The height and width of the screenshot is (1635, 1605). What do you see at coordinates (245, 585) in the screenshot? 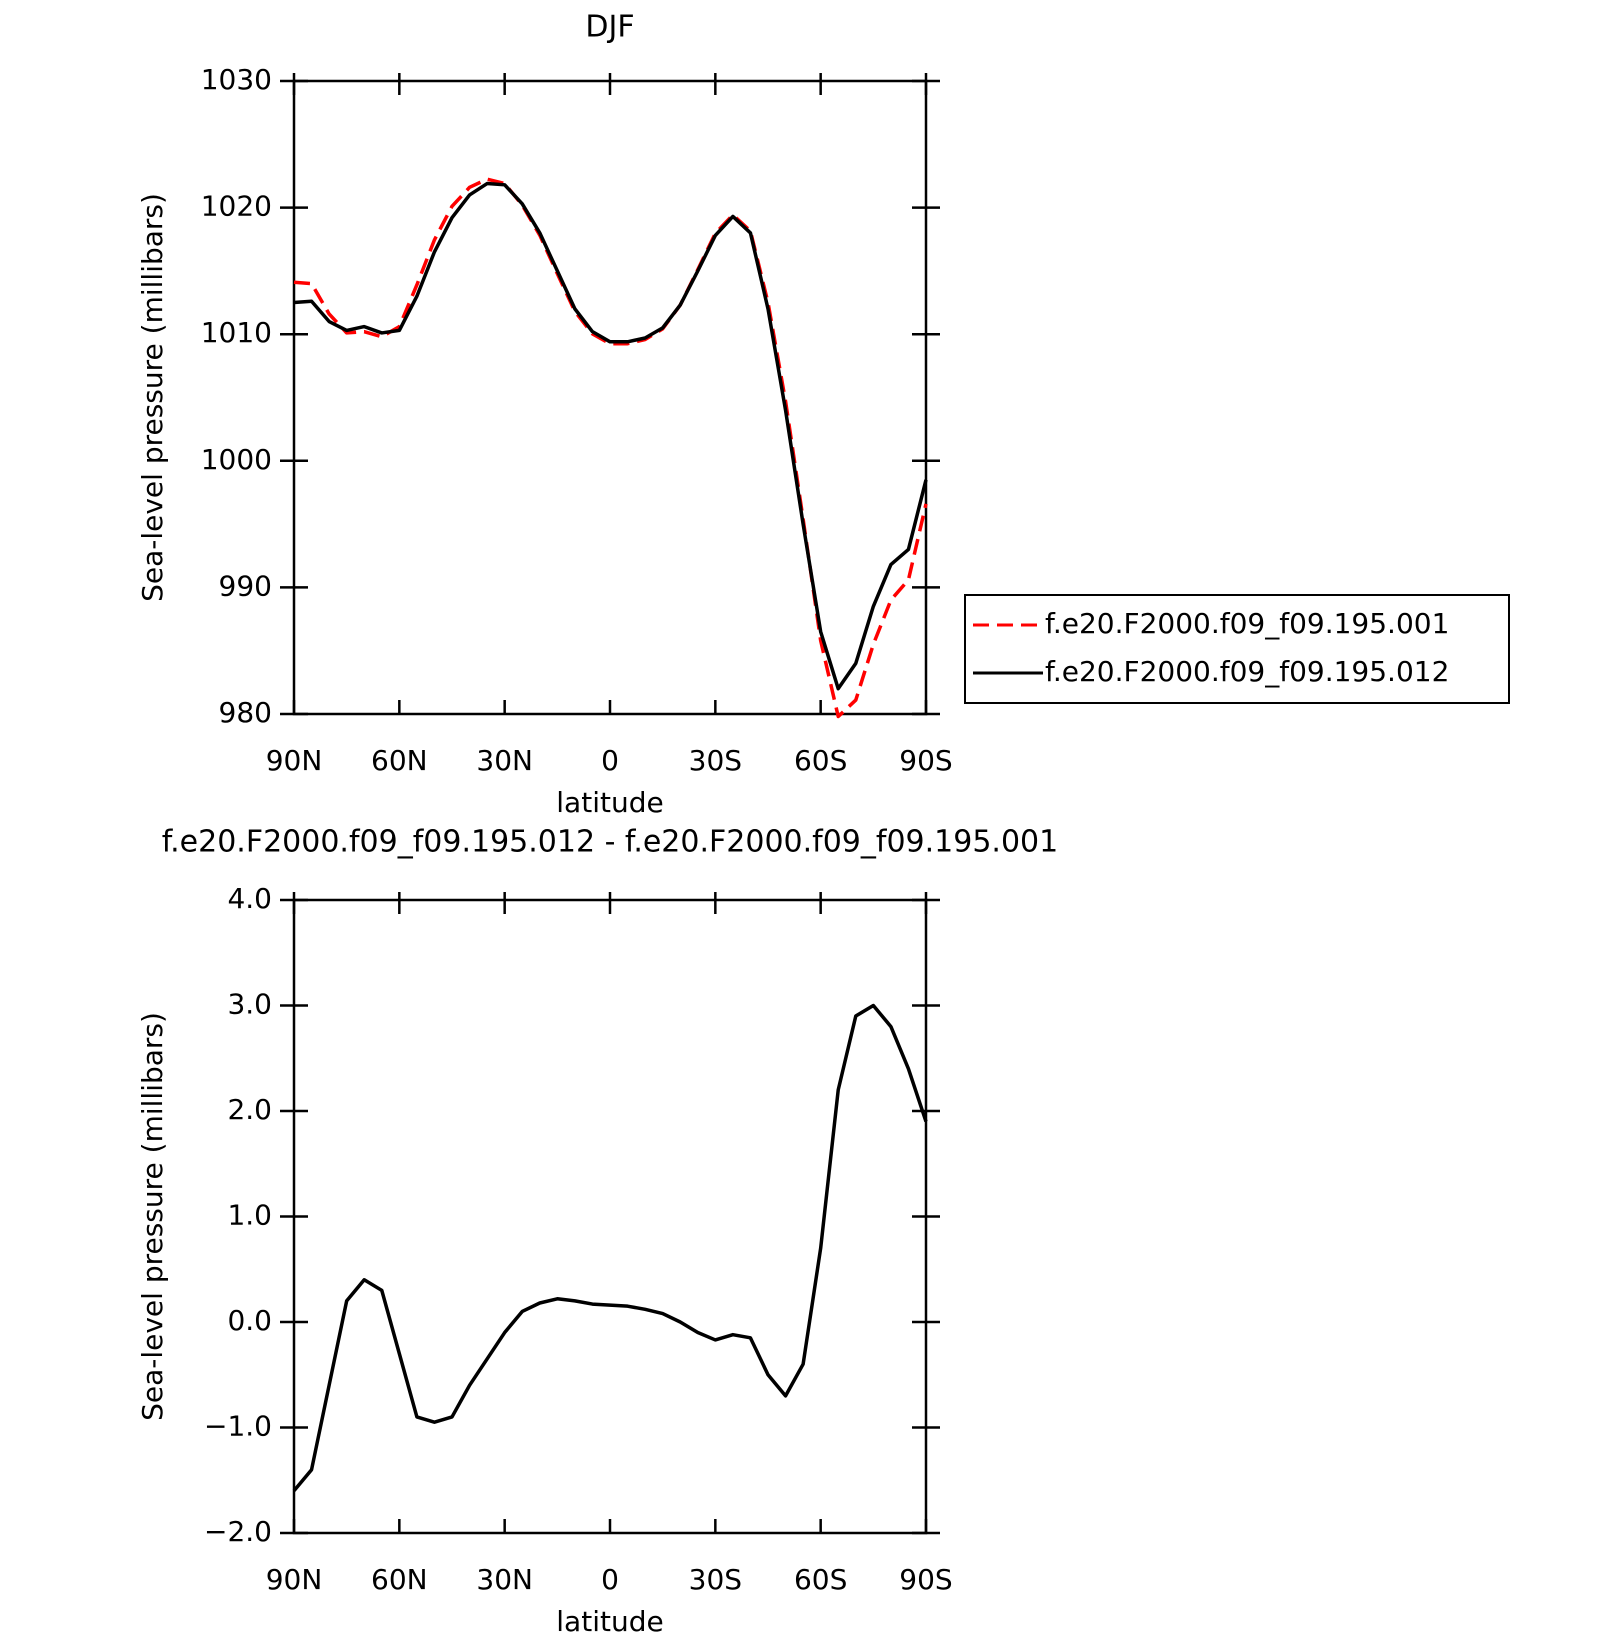
I see `y-tick-label: 990` at bounding box center [245, 585].